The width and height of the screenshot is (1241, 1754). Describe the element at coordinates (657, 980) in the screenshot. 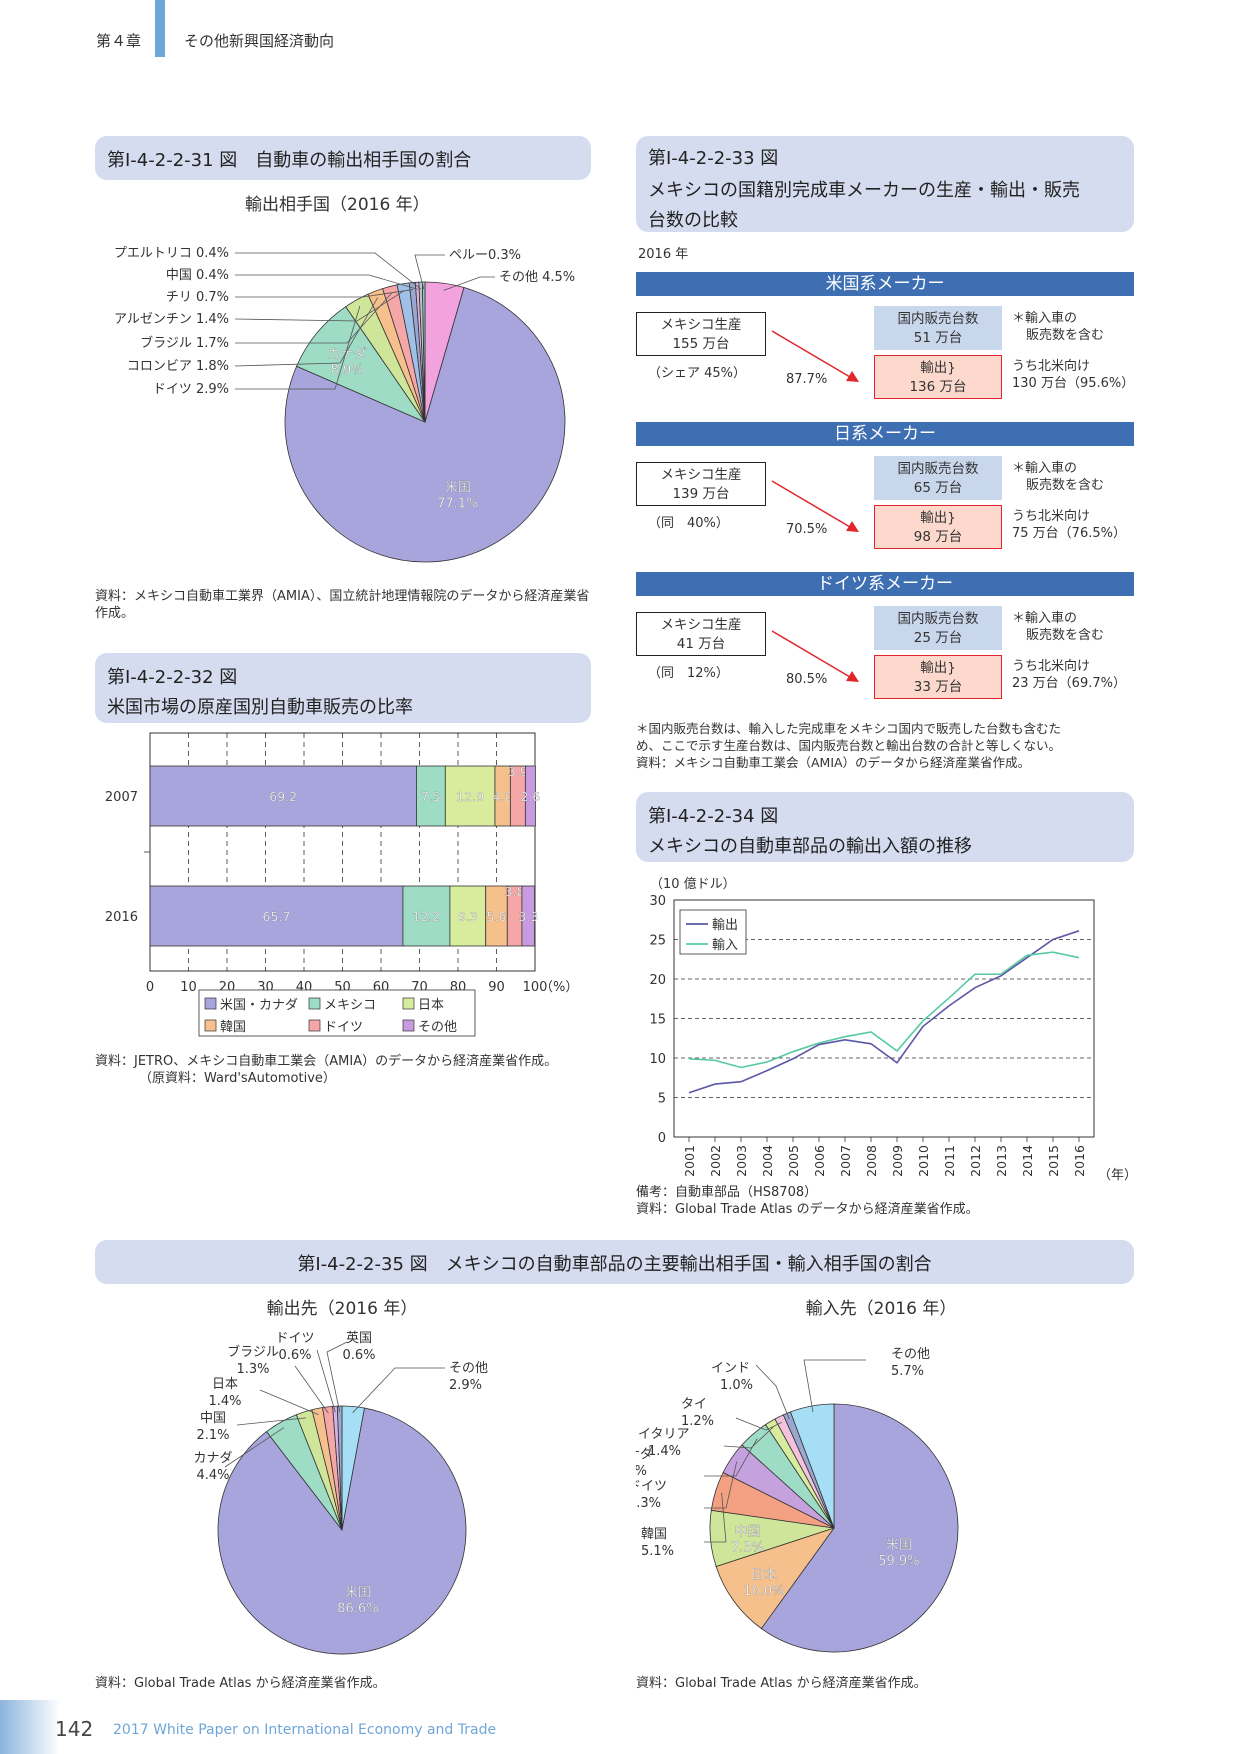

I see `y-tick-label: 20` at that location.